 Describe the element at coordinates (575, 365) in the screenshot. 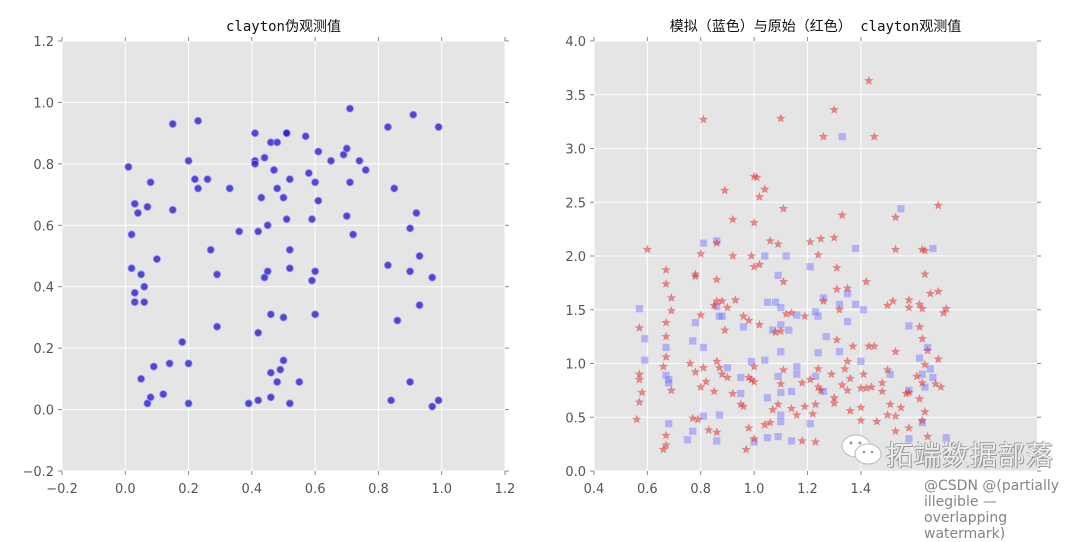

I see `y-tick-label: 1.0` at that location.